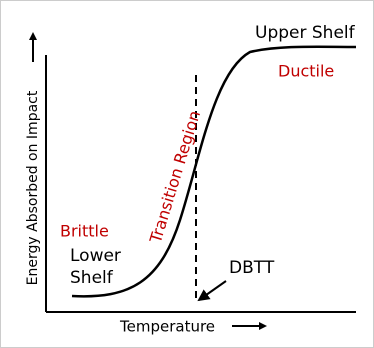 This screenshot has height=348, width=374. I want to click on lower-shelf: Shelf, so click(92, 278).